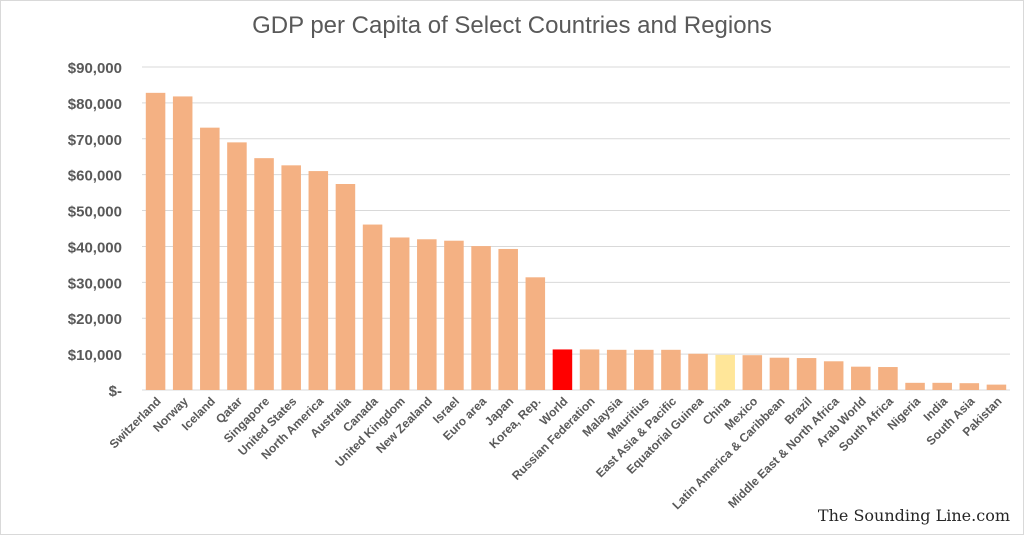  What do you see at coordinates (95, 104) in the screenshot?
I see `y-tick-label: $80,000` at bounding box center [95, 104].